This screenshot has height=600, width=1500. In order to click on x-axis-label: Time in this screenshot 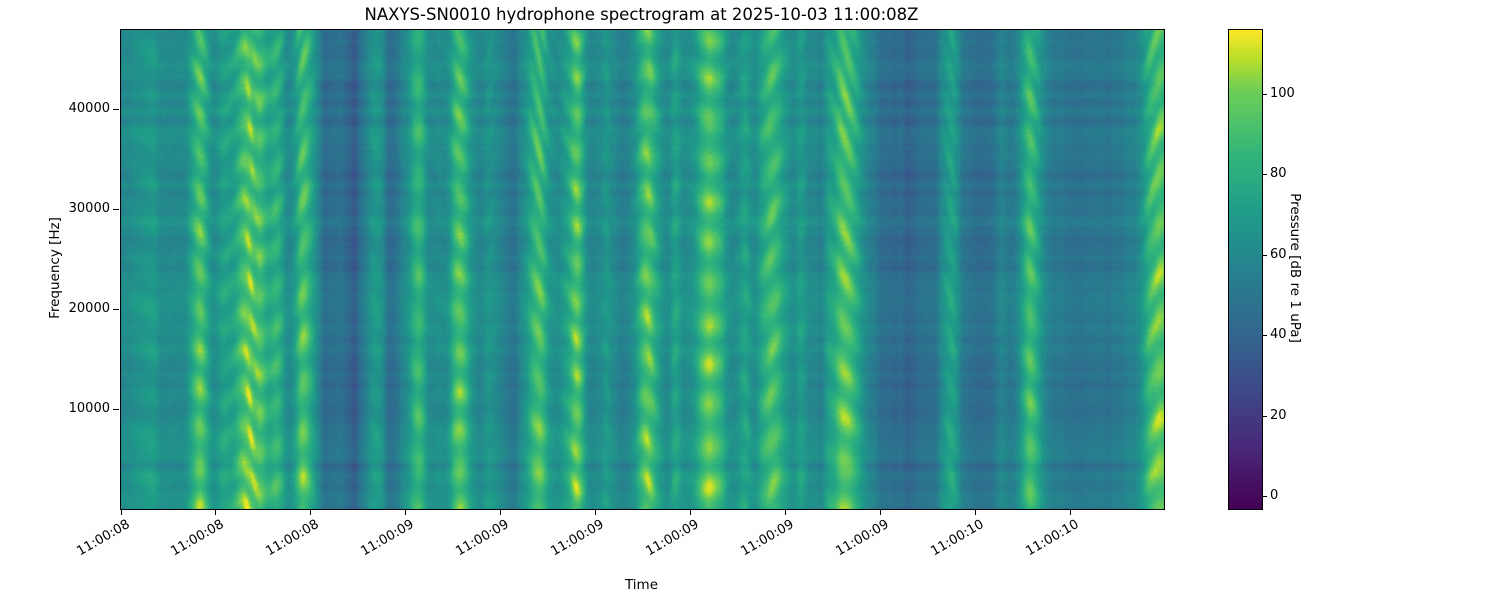, I will do `click(641, 585)`.